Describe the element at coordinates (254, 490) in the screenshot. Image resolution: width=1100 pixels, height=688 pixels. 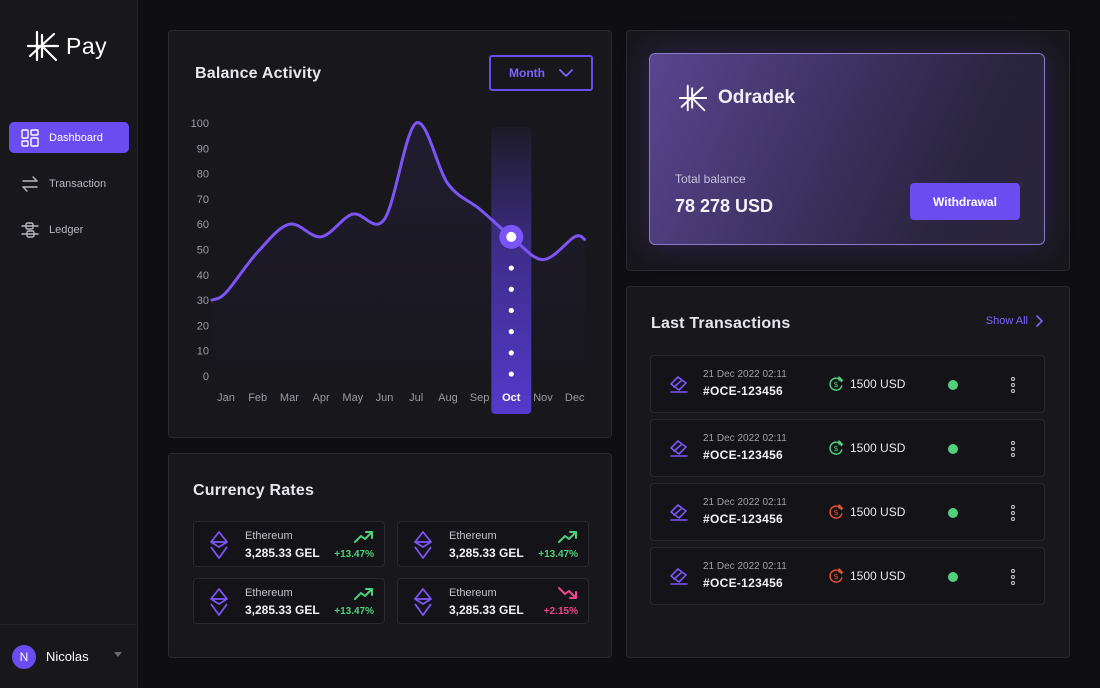
I see `panel-title: Currency Rates` at that location.